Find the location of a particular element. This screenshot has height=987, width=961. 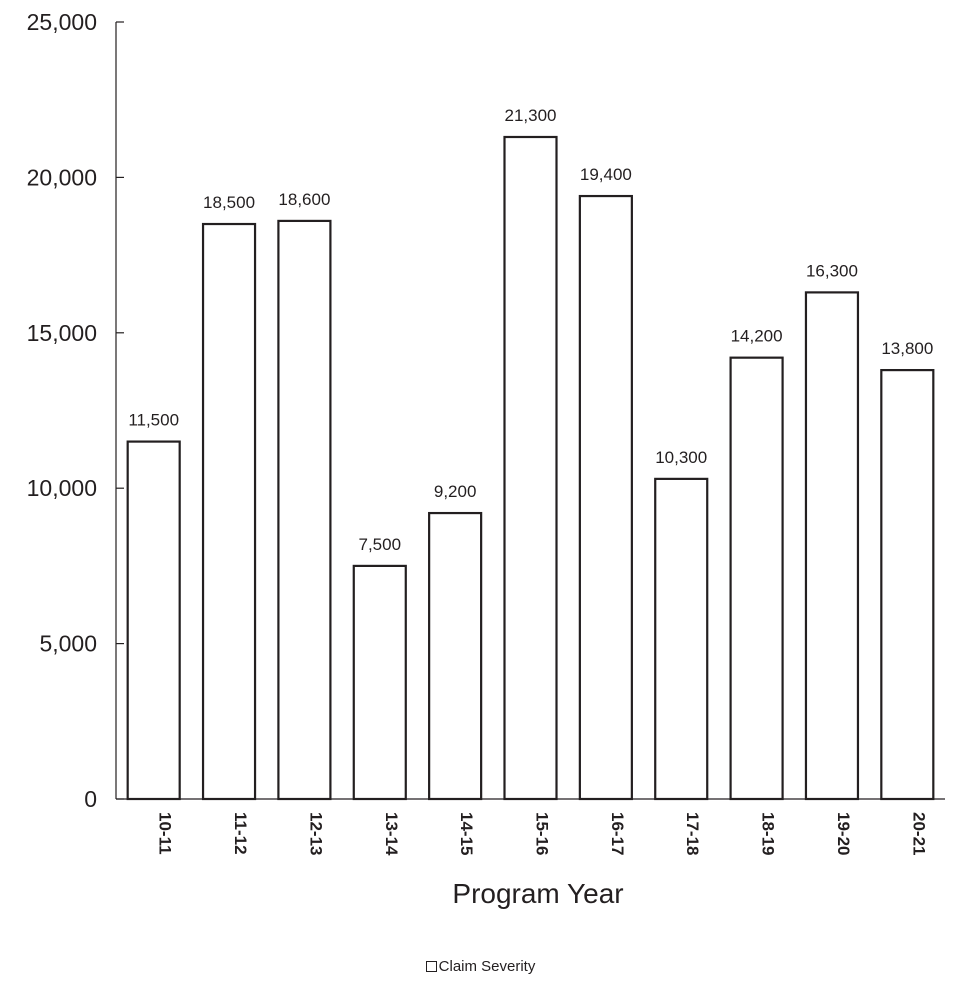

data-label: 10,300 is located at coordinates (681, 457).